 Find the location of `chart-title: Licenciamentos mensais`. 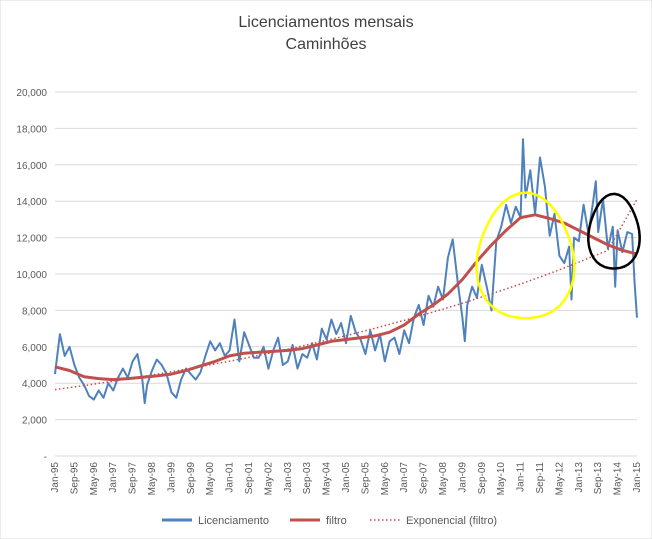

chart-title: Licenciamentos mensais is located at coordinates (325, 22).